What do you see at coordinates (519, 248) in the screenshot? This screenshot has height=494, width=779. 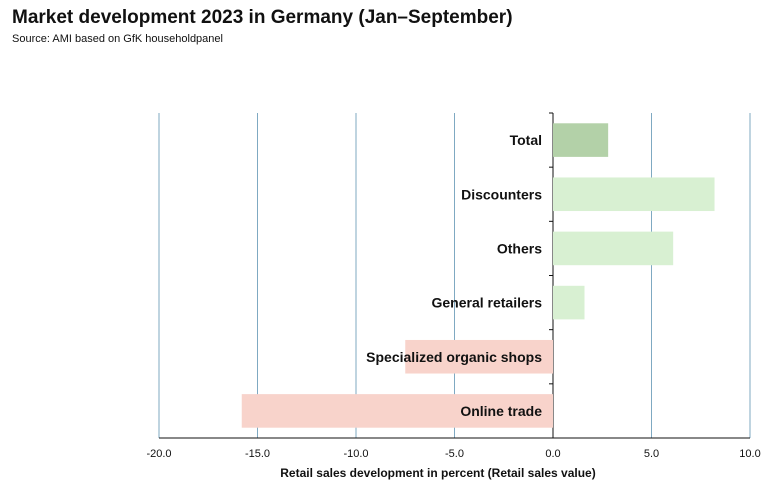 I see `category-label: Others` at bounding box center [519, 248].